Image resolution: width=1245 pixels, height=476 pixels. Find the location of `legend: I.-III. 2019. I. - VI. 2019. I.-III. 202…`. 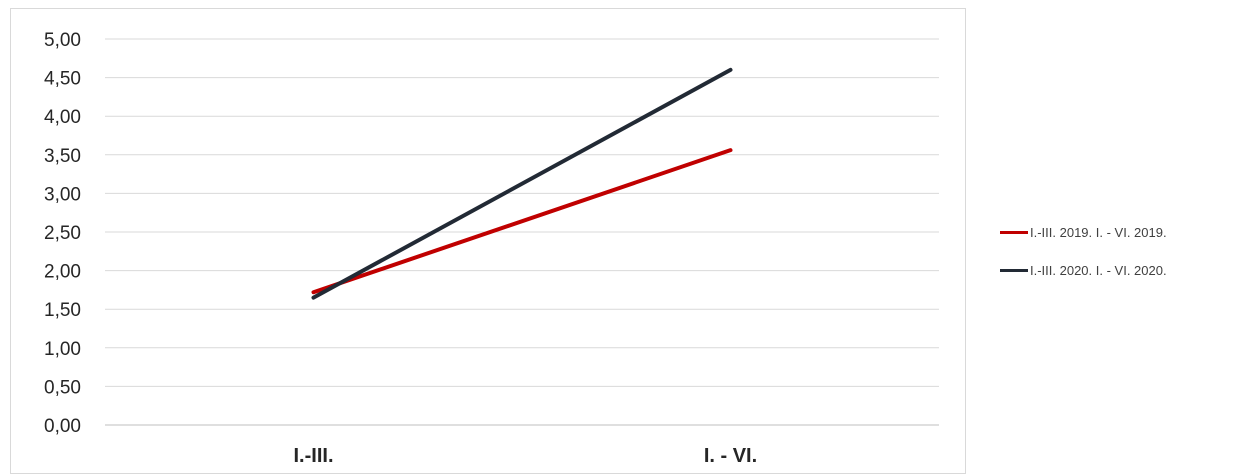

legend: I.-III. 2019. I. - VI. 2019. I.-III. 202… is located at coordinates (1083, 260).